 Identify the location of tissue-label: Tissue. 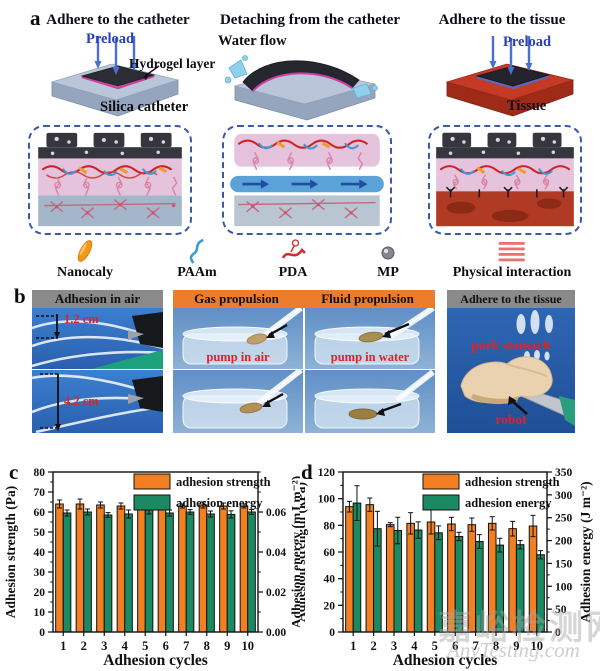
(527, 106).